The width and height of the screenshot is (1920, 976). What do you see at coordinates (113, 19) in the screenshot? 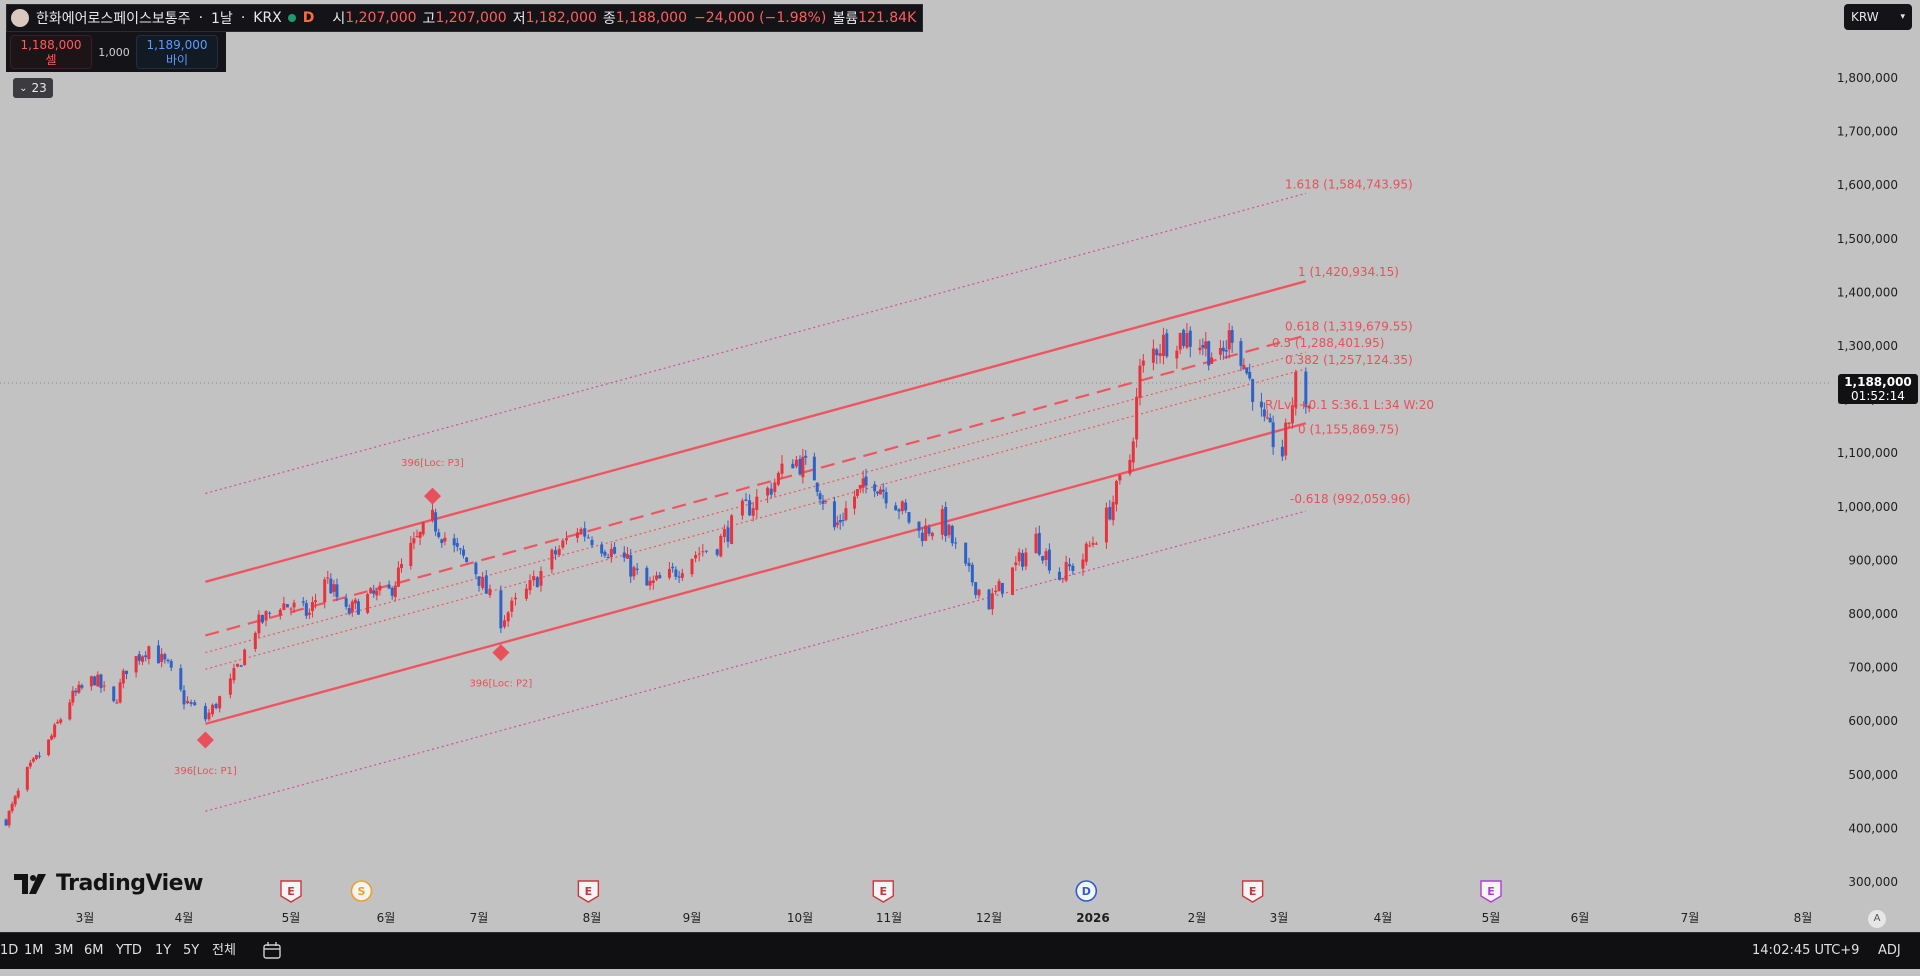
I see `symbol-name: 한화에어로스페이스보통주` at bounding box center [113, 19].